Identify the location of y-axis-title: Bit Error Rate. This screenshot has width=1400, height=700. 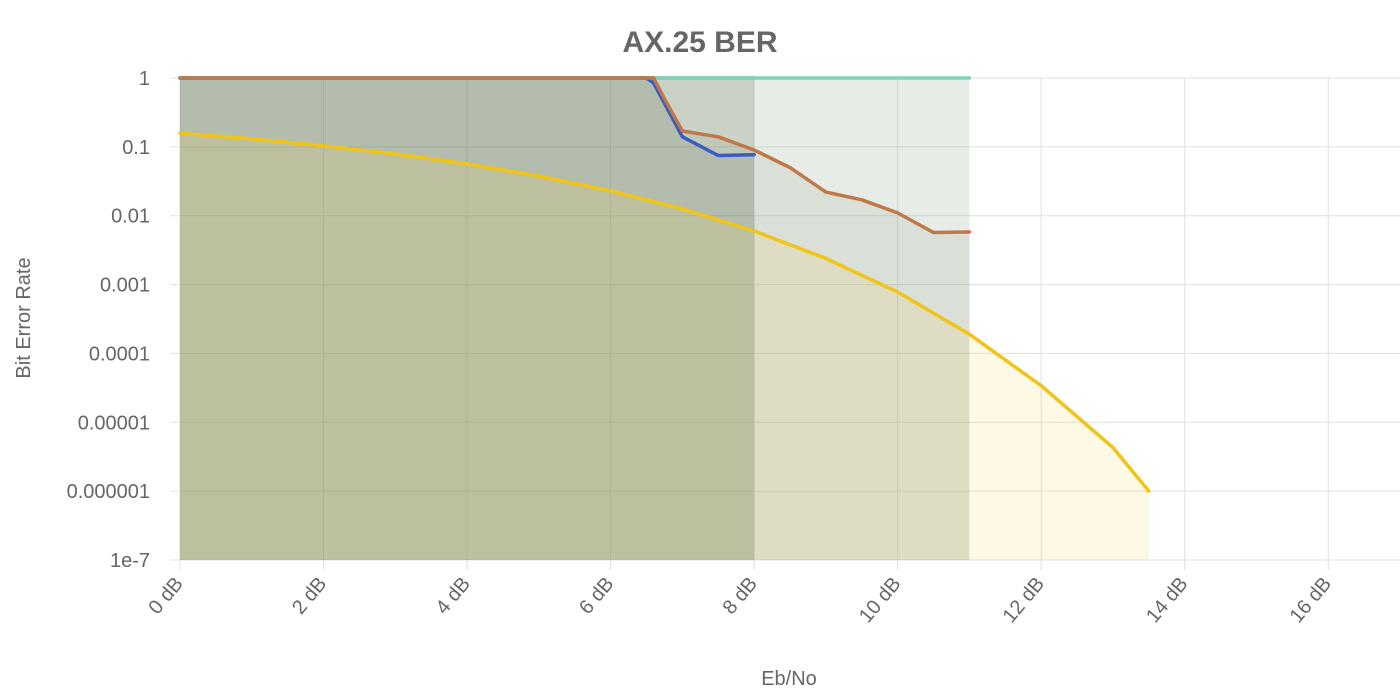
(24, 317).